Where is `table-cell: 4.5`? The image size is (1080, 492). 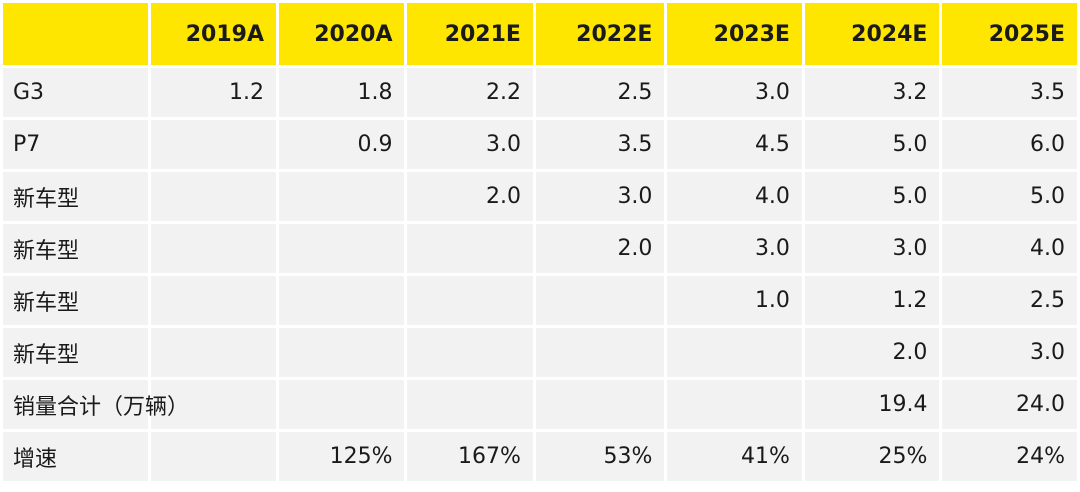 table-cell: 4.5 is located at coordinates (734, 144).